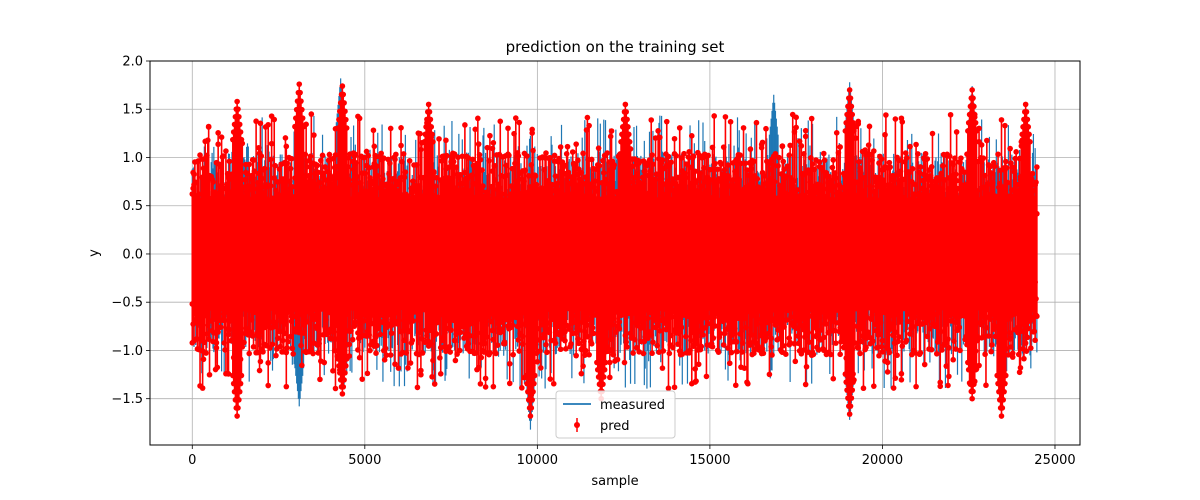 This screenshot has height=500, width=1200. What do you see at coordinates (614, 481) in the screenshot?
I see `x-axis-label: sample` at bounding box center [614, 481].